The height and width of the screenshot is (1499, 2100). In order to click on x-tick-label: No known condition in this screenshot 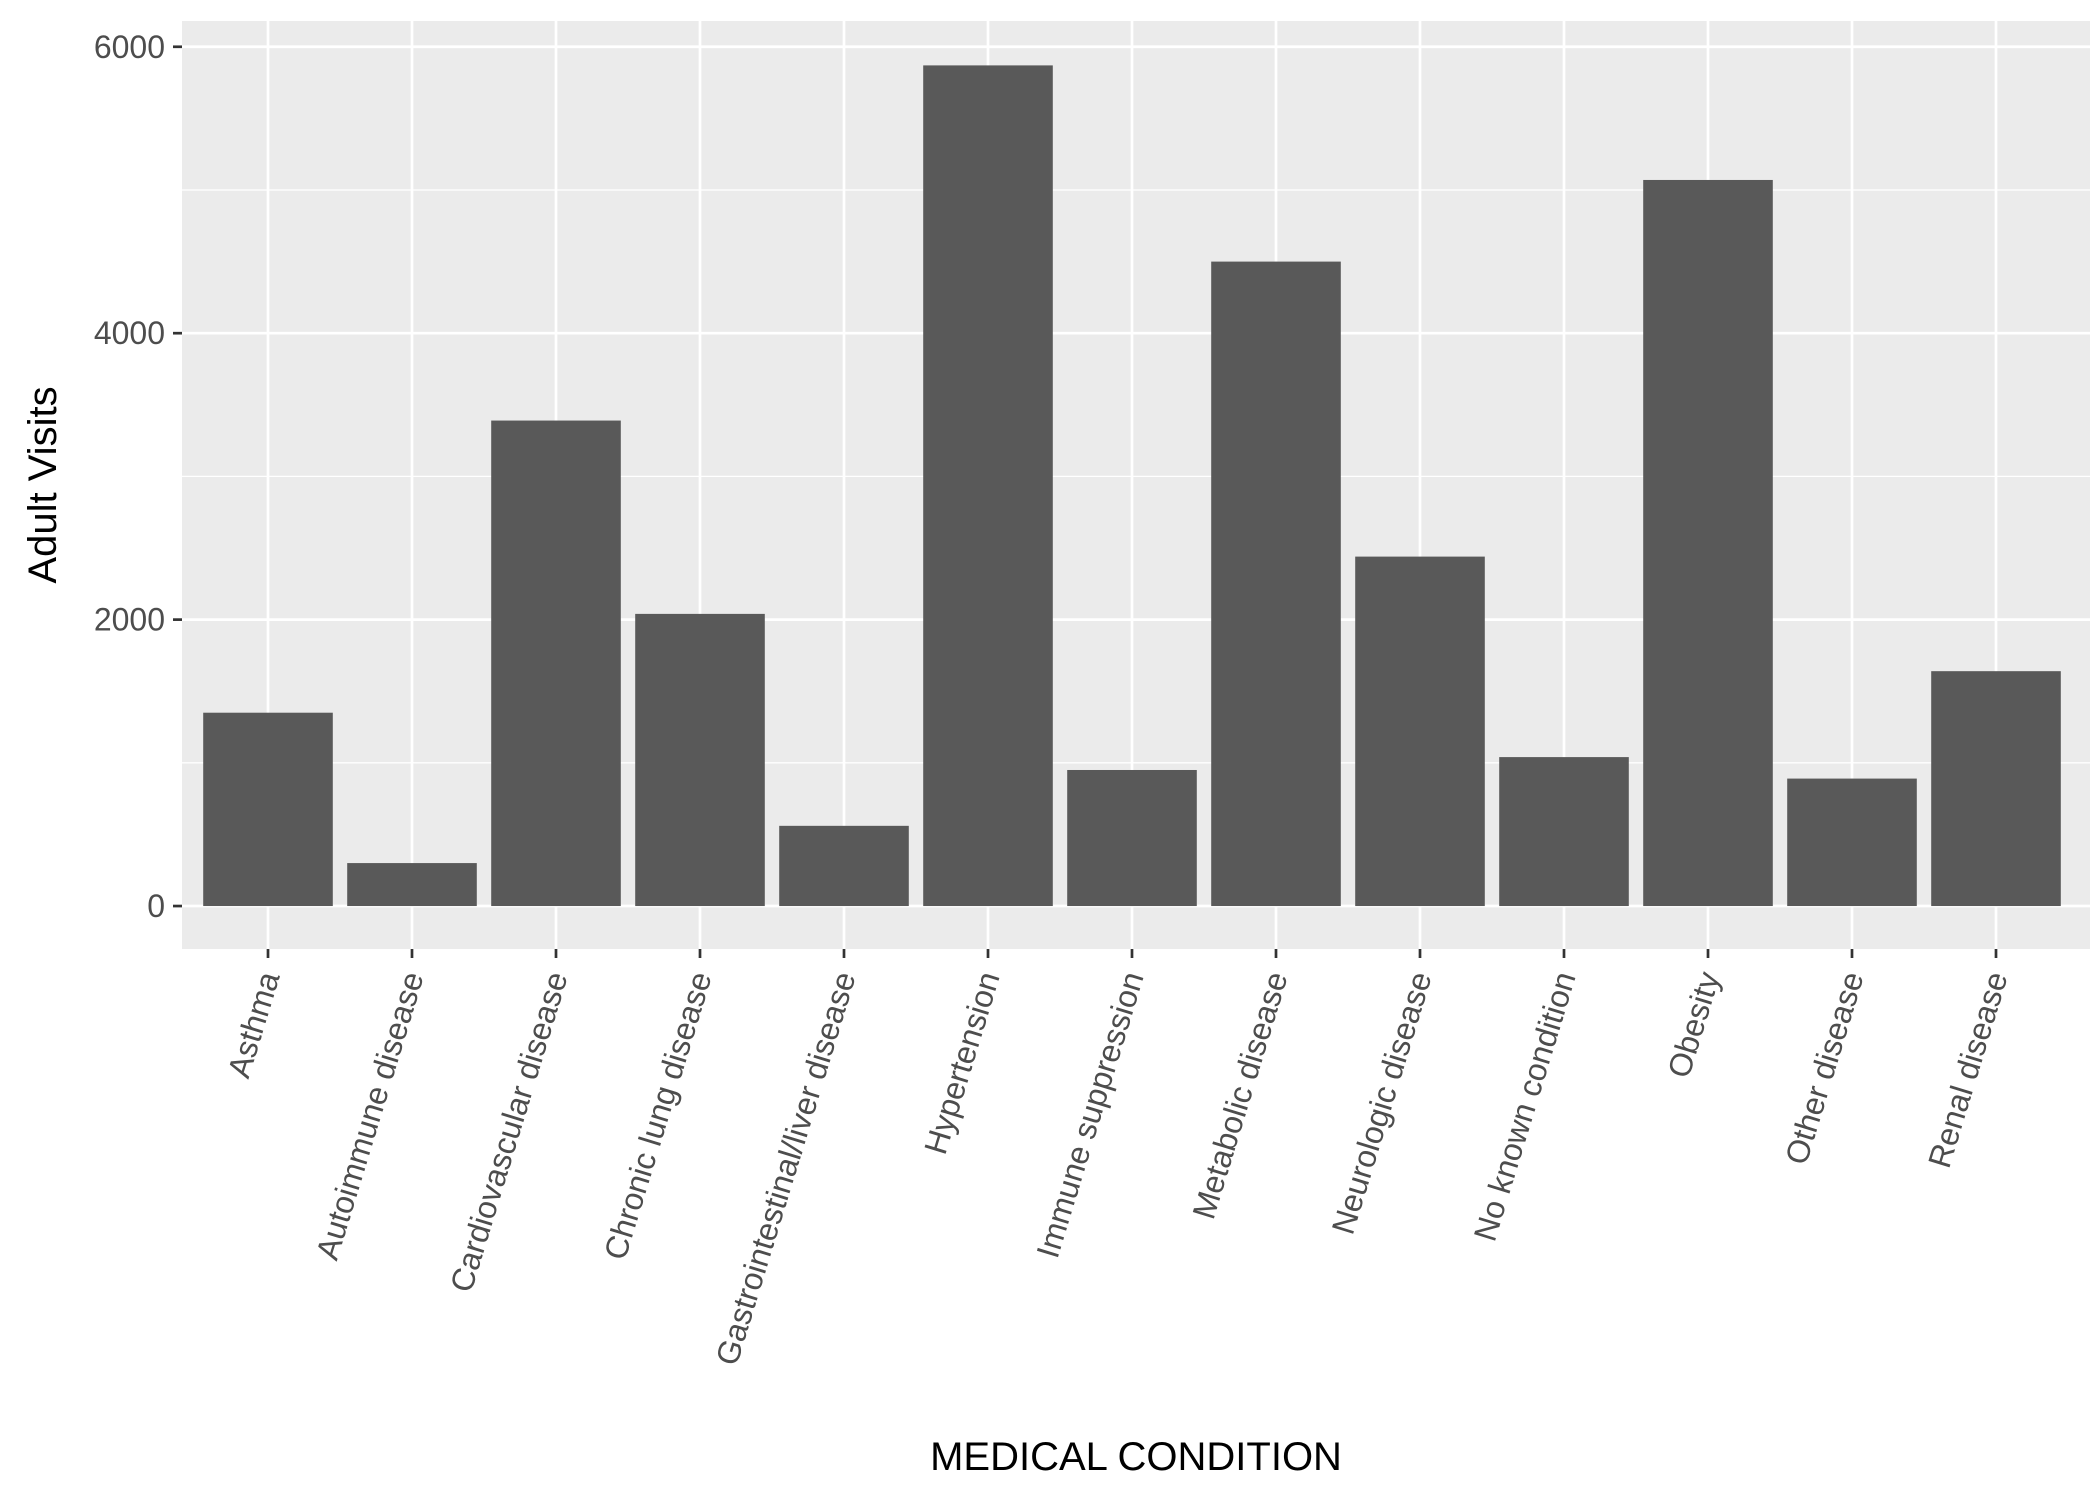, I will do `click(1525, 1107)`.